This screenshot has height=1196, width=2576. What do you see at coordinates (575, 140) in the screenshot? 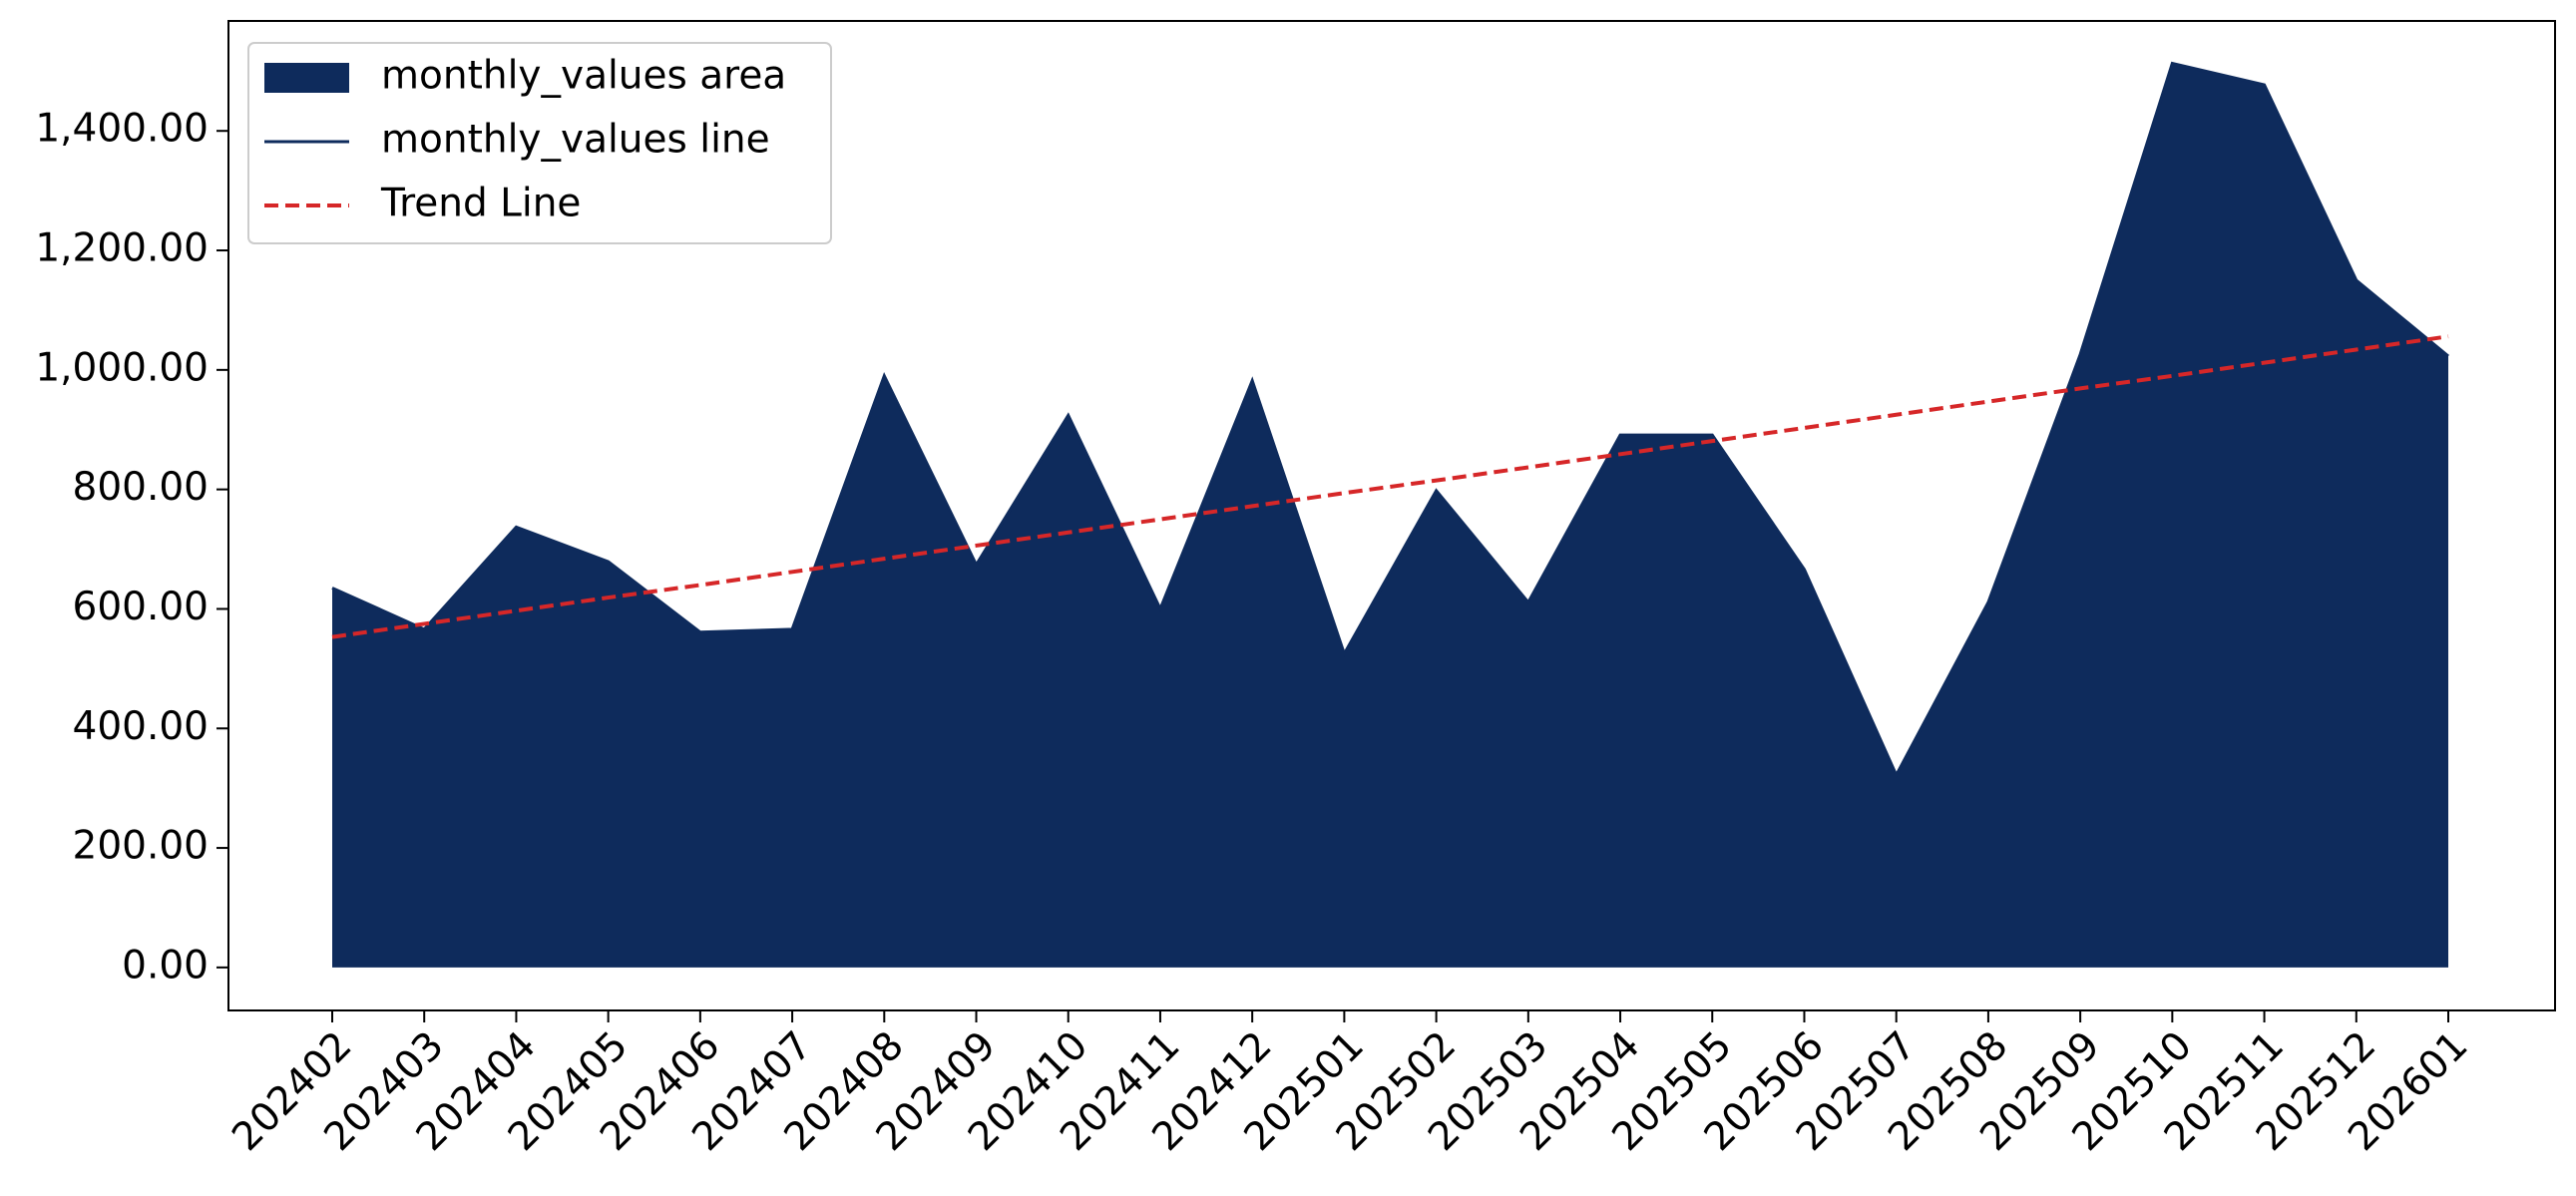
I see `legend-label: monthly_values line` at bounding box center [575, 140].